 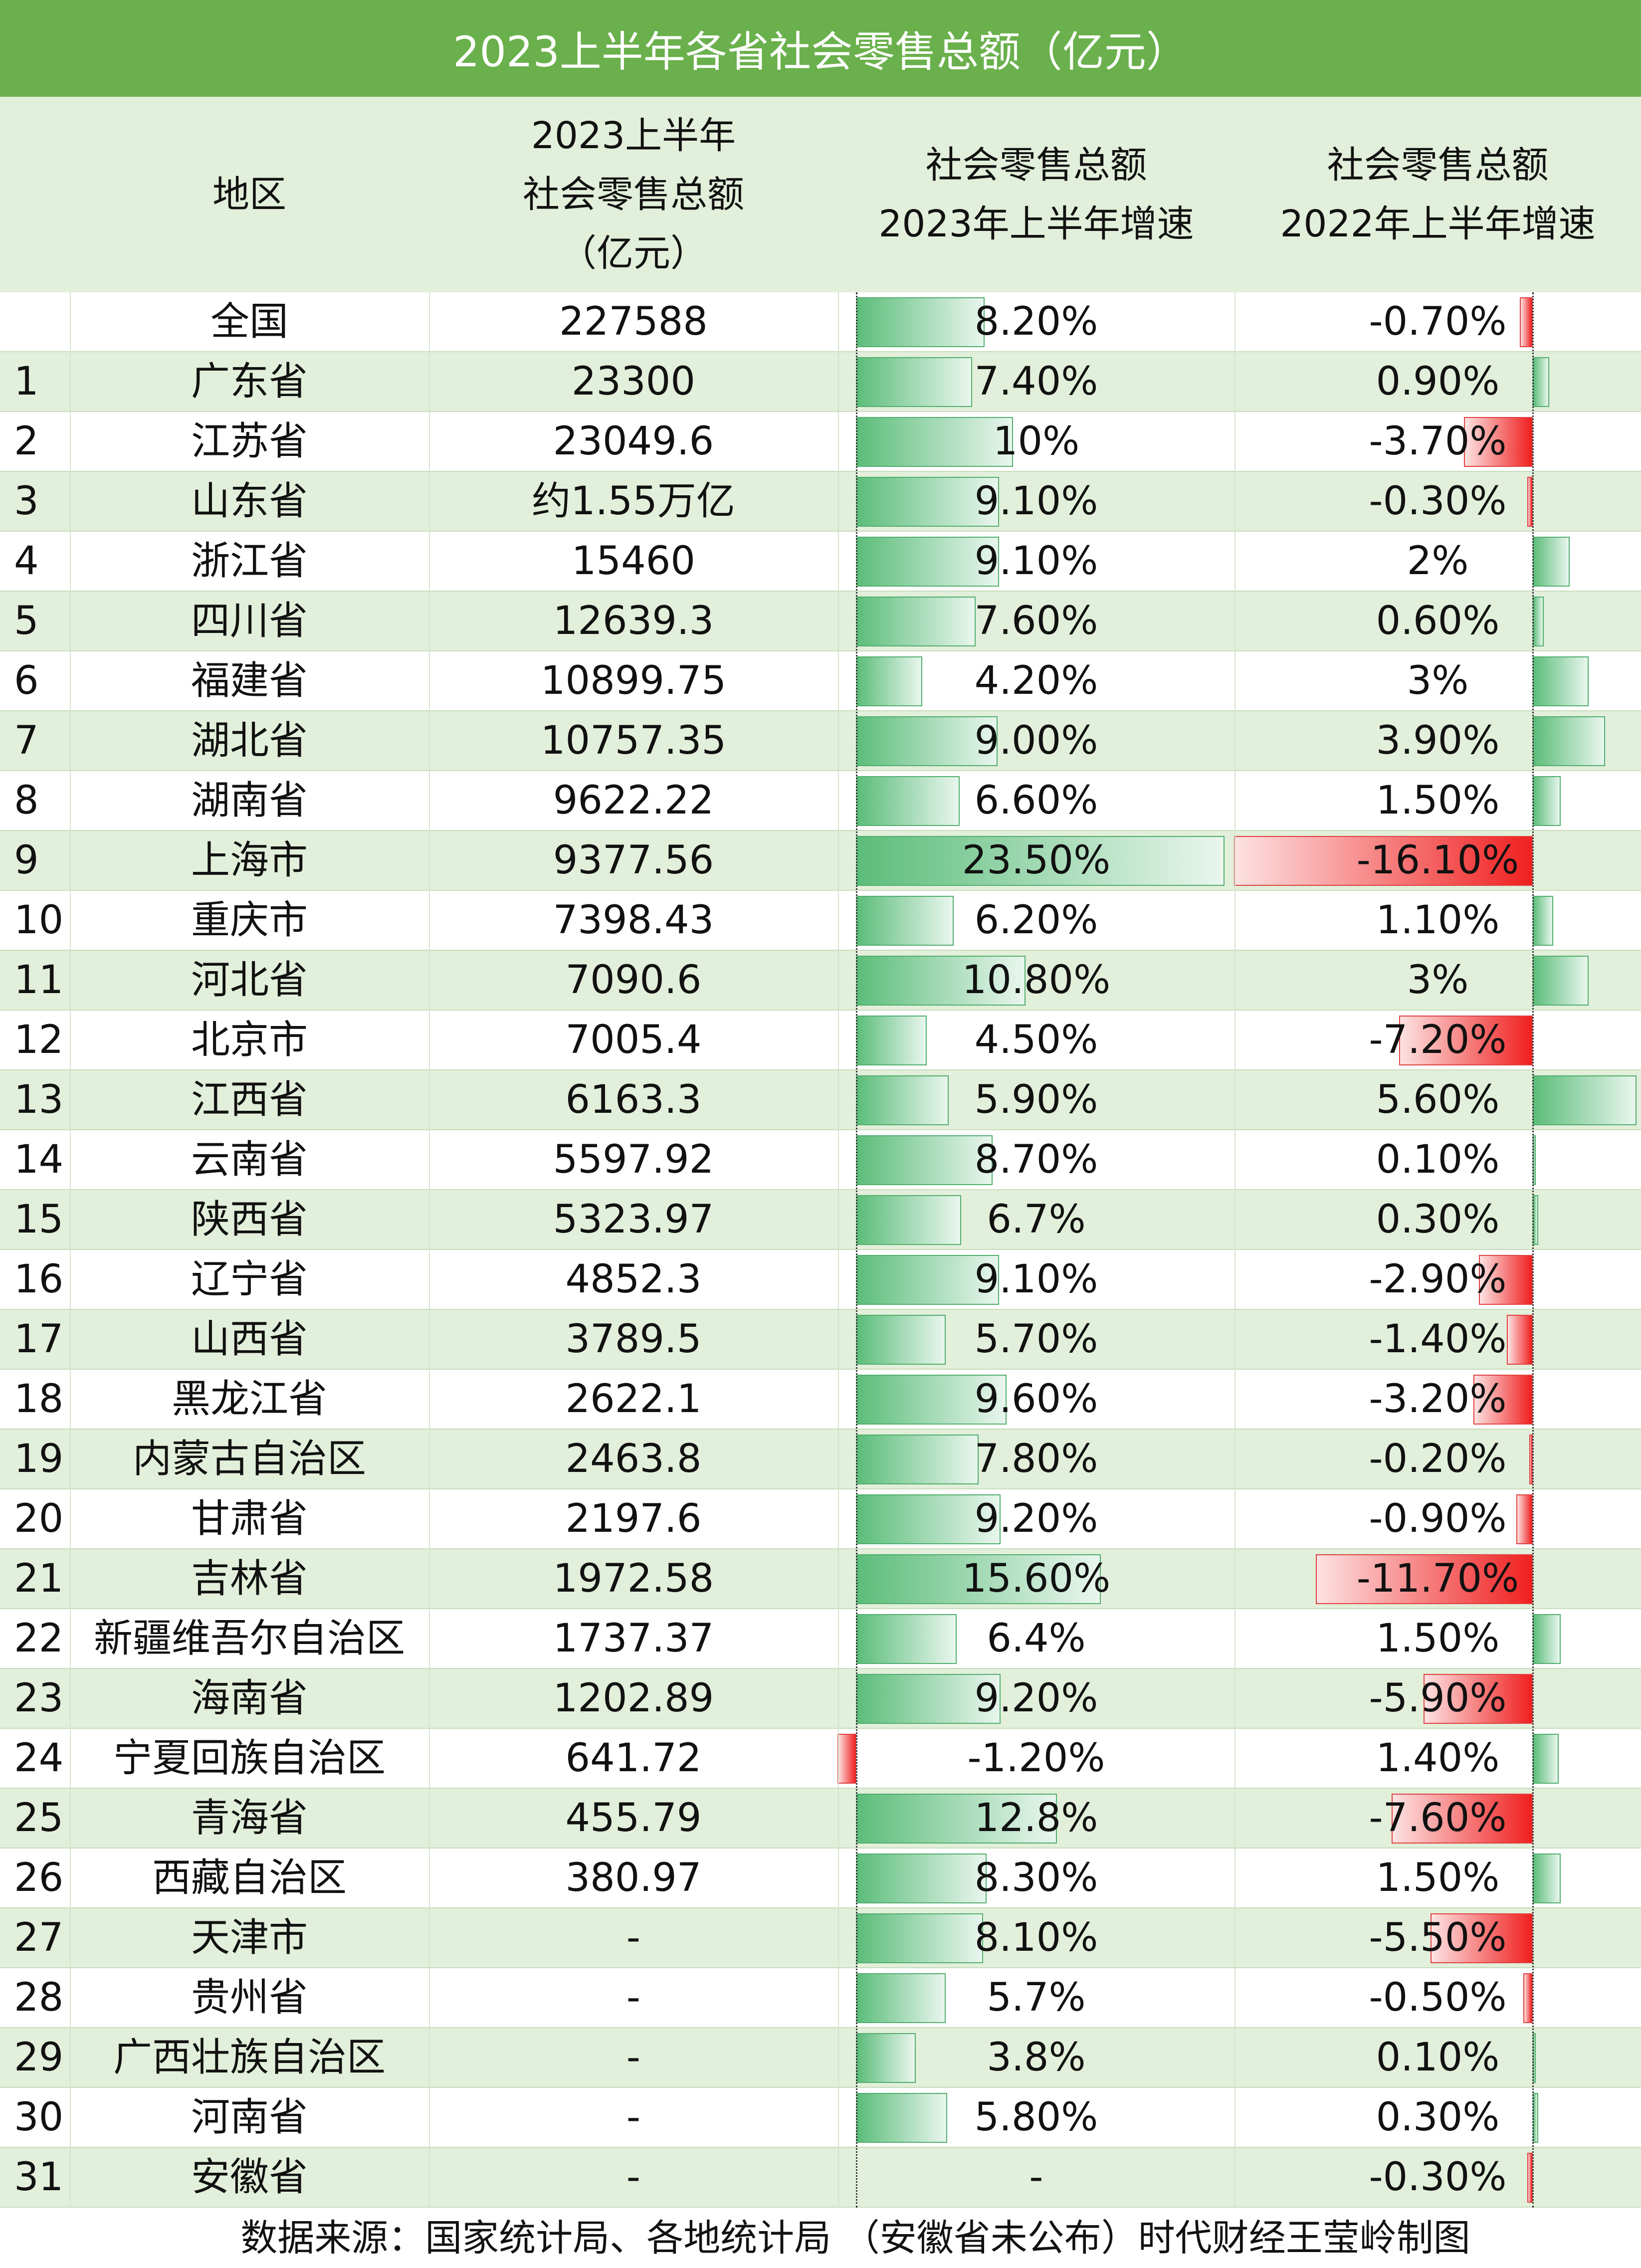 I want to click on growth-2023-cell: 4.20%, so click(x=1036, y=680).